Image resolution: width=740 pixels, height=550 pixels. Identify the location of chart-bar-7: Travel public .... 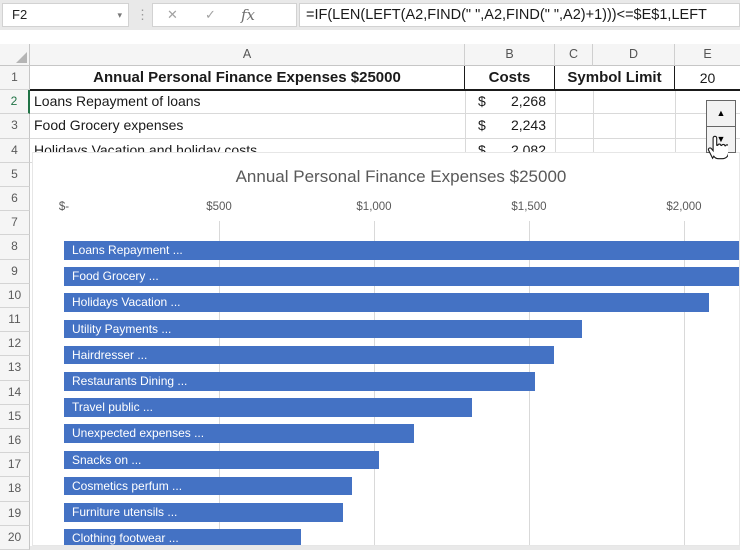
(268, 407).